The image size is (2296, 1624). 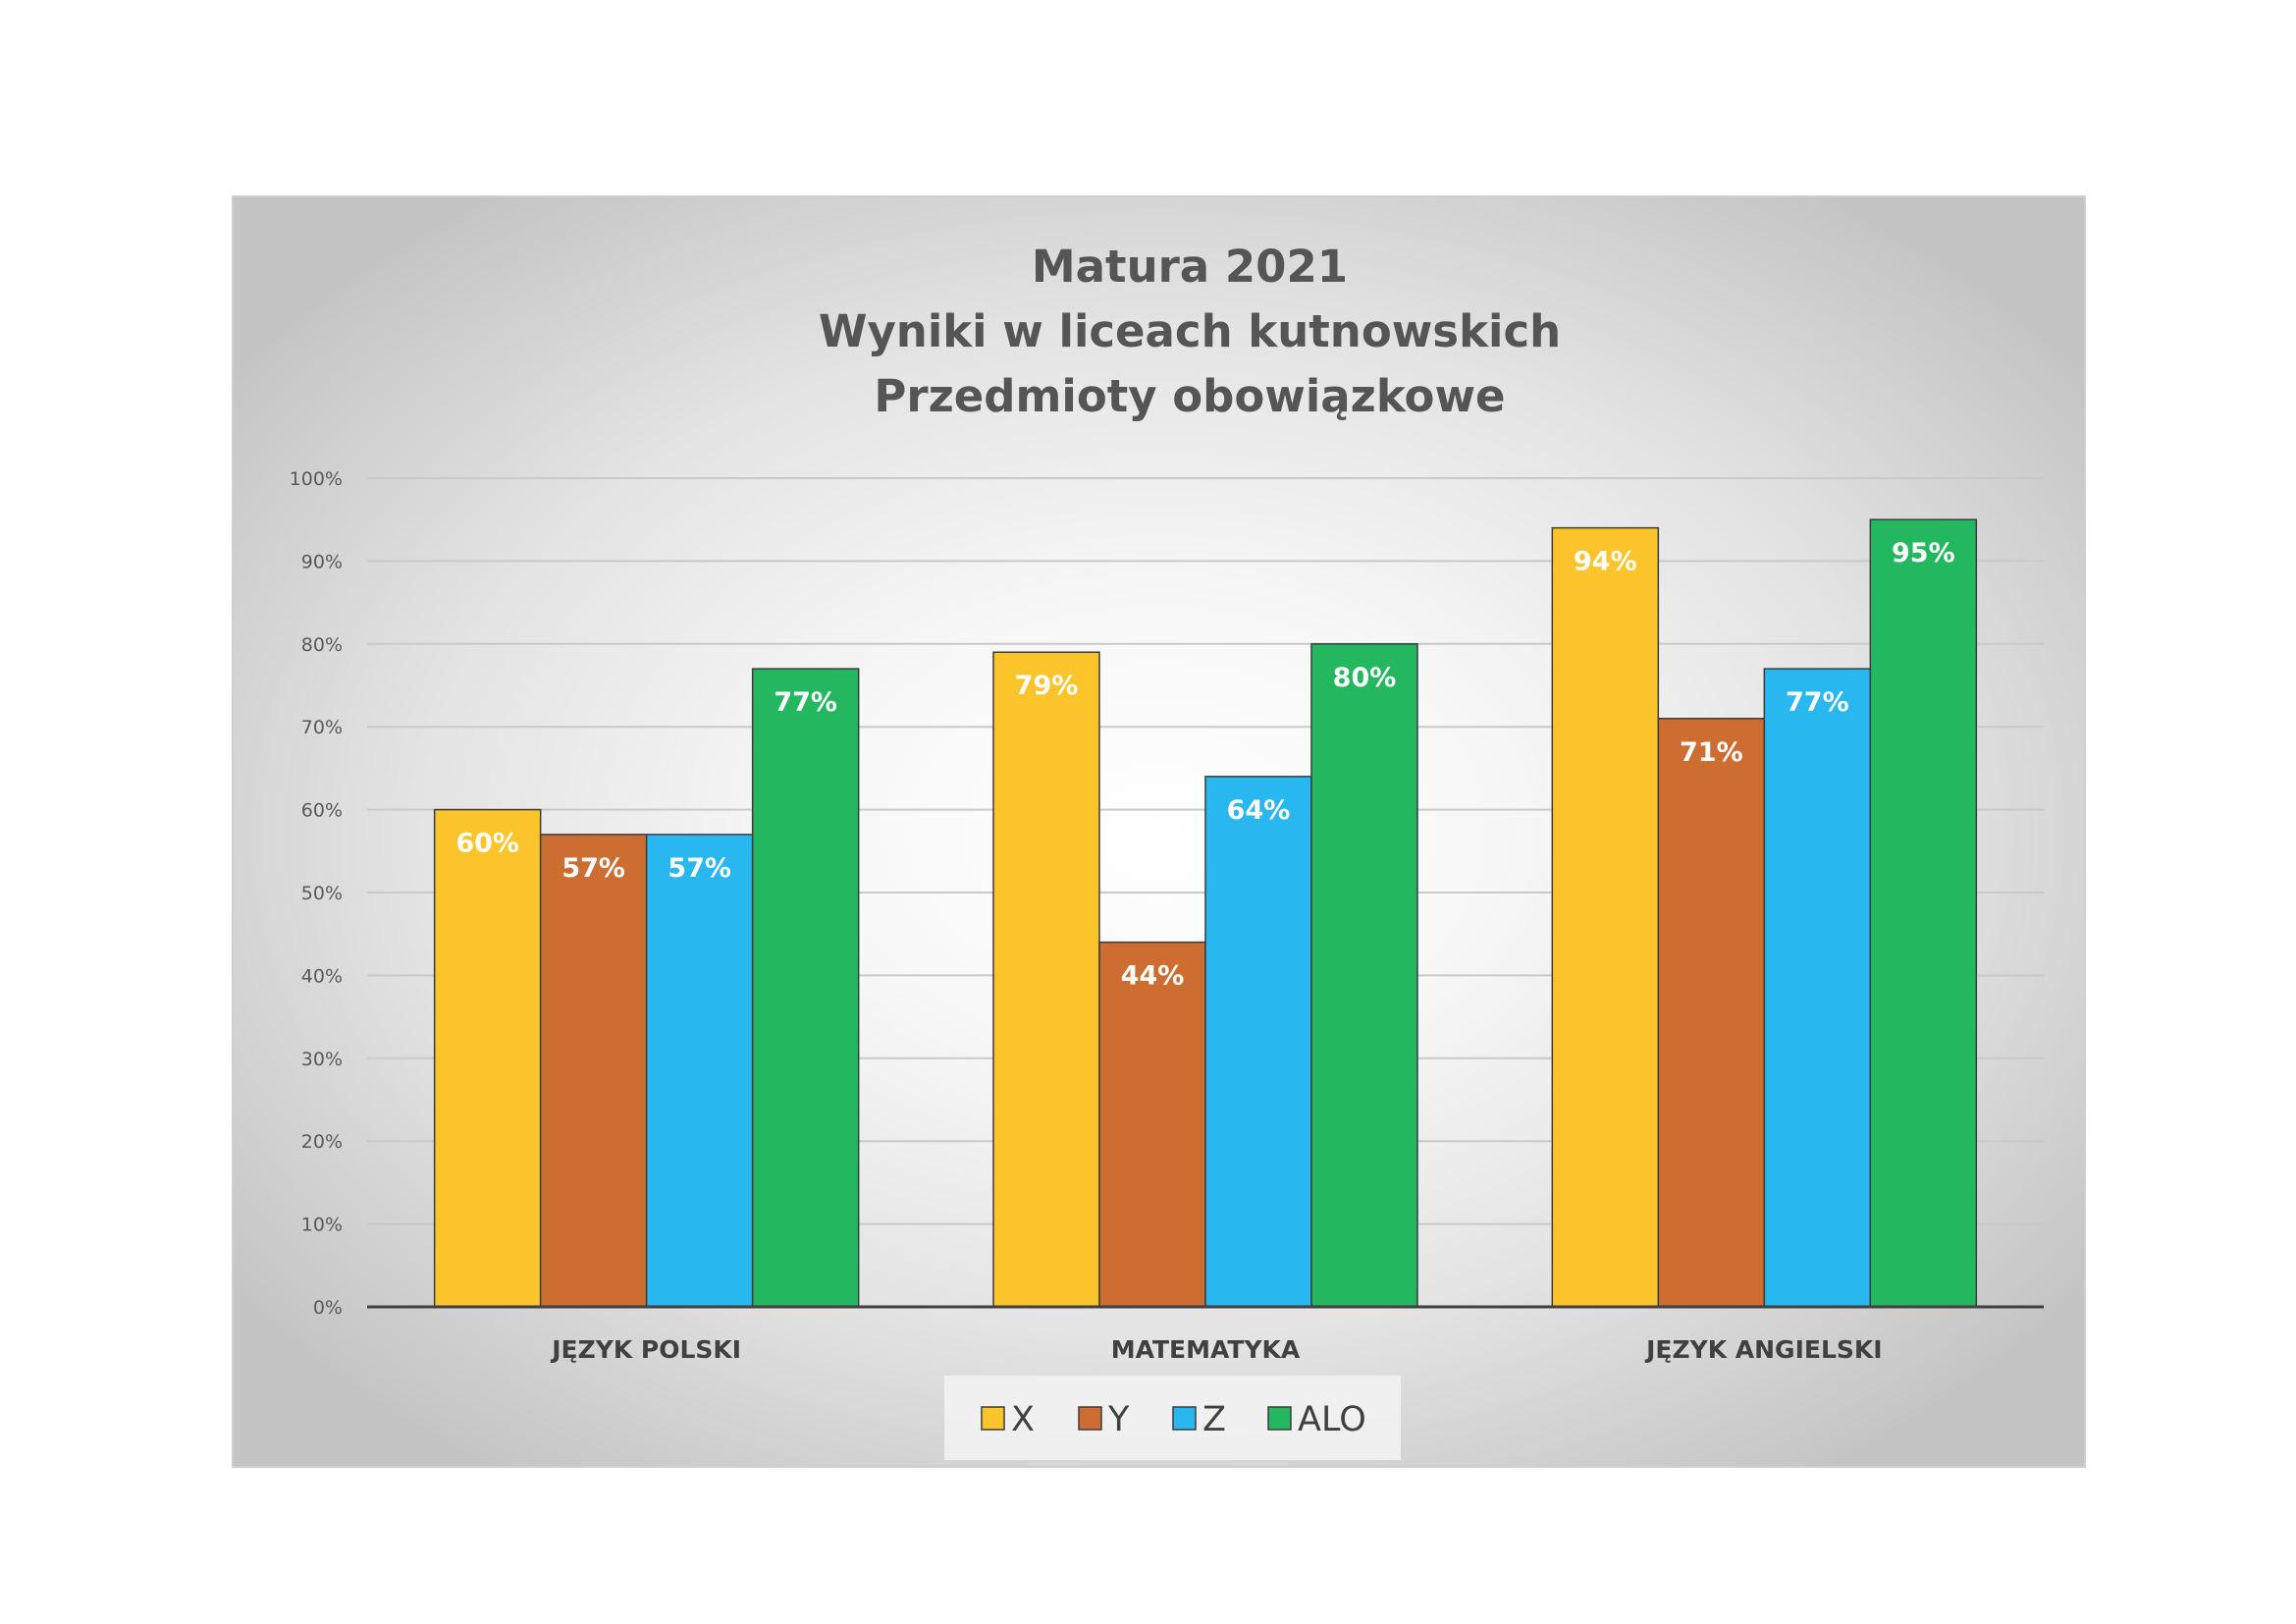 What do you see at coordinates (322, 976) in the screenshot?
I see `y-tick-label: 40%` at bounding box center [322, 976].